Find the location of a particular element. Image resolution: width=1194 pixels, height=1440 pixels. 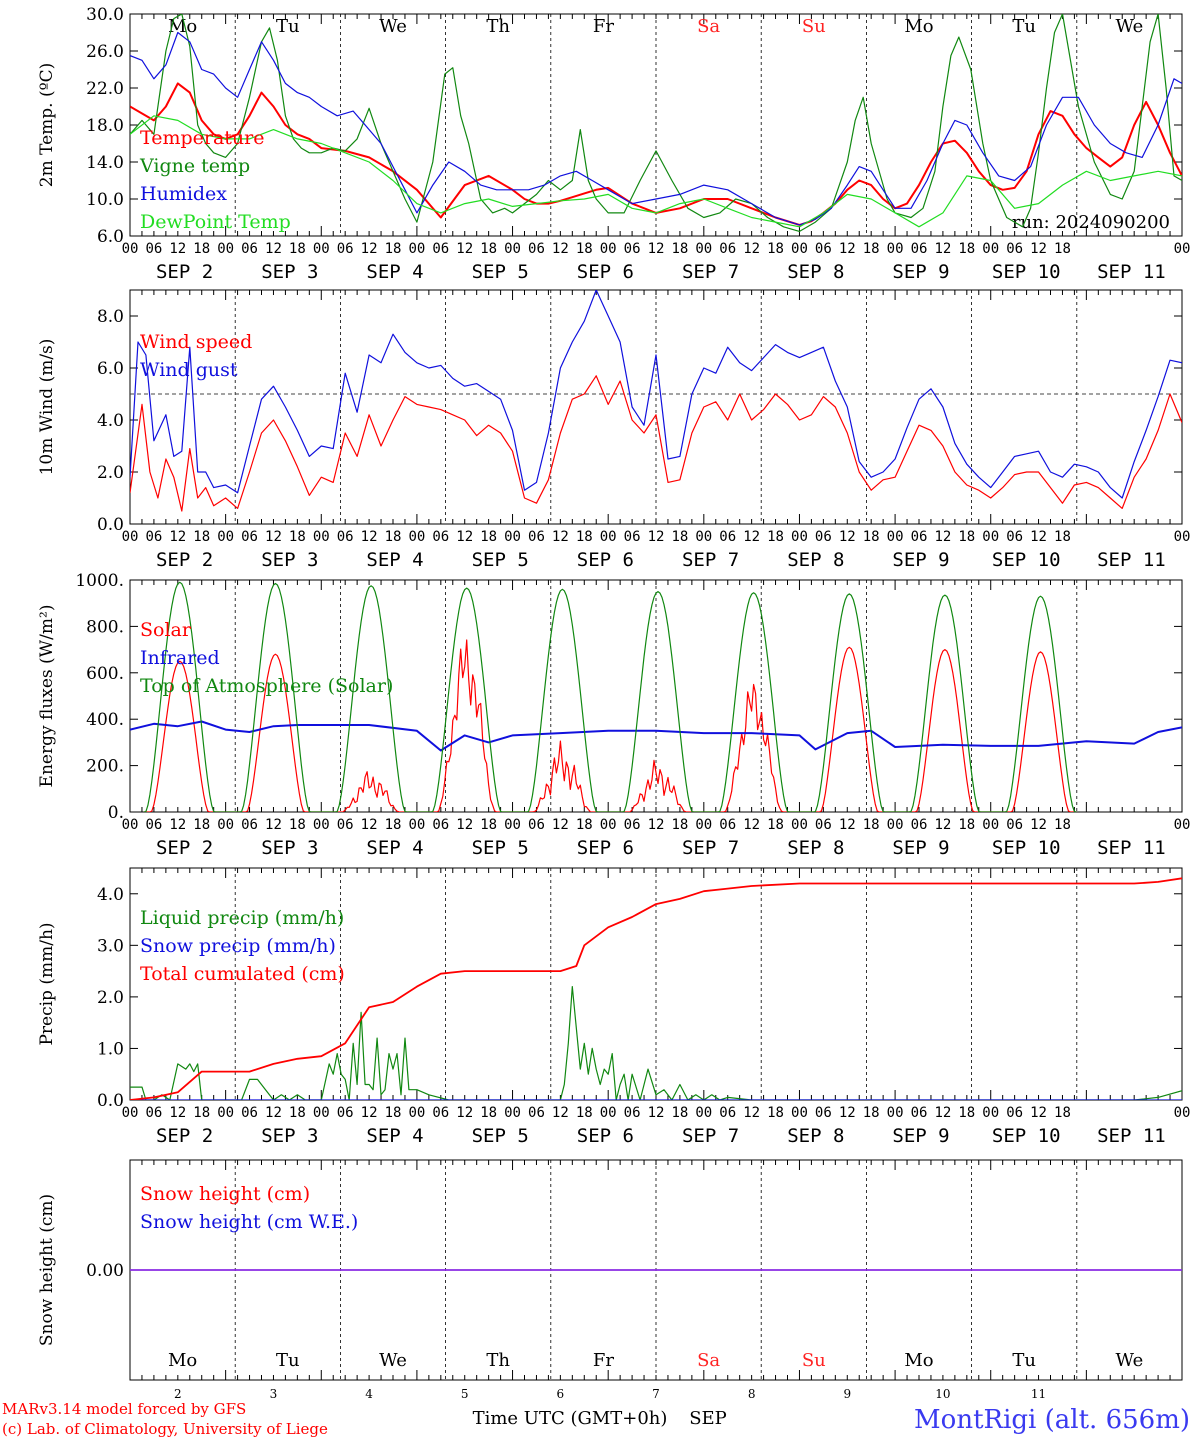

day-number: 7 is located at coordinates (656, 1394).